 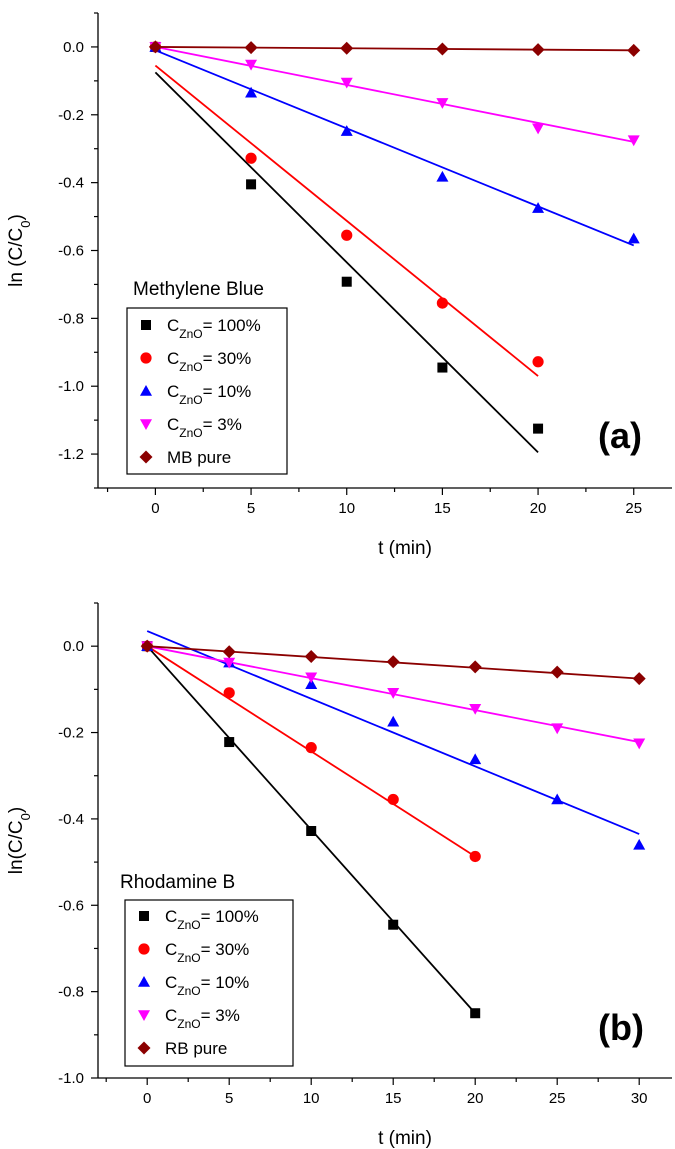 What do you see at coordinates (220, 1015) in the screenshot?
I see `legend-label-rest: = 3%` at bounding box center [220, 1015].